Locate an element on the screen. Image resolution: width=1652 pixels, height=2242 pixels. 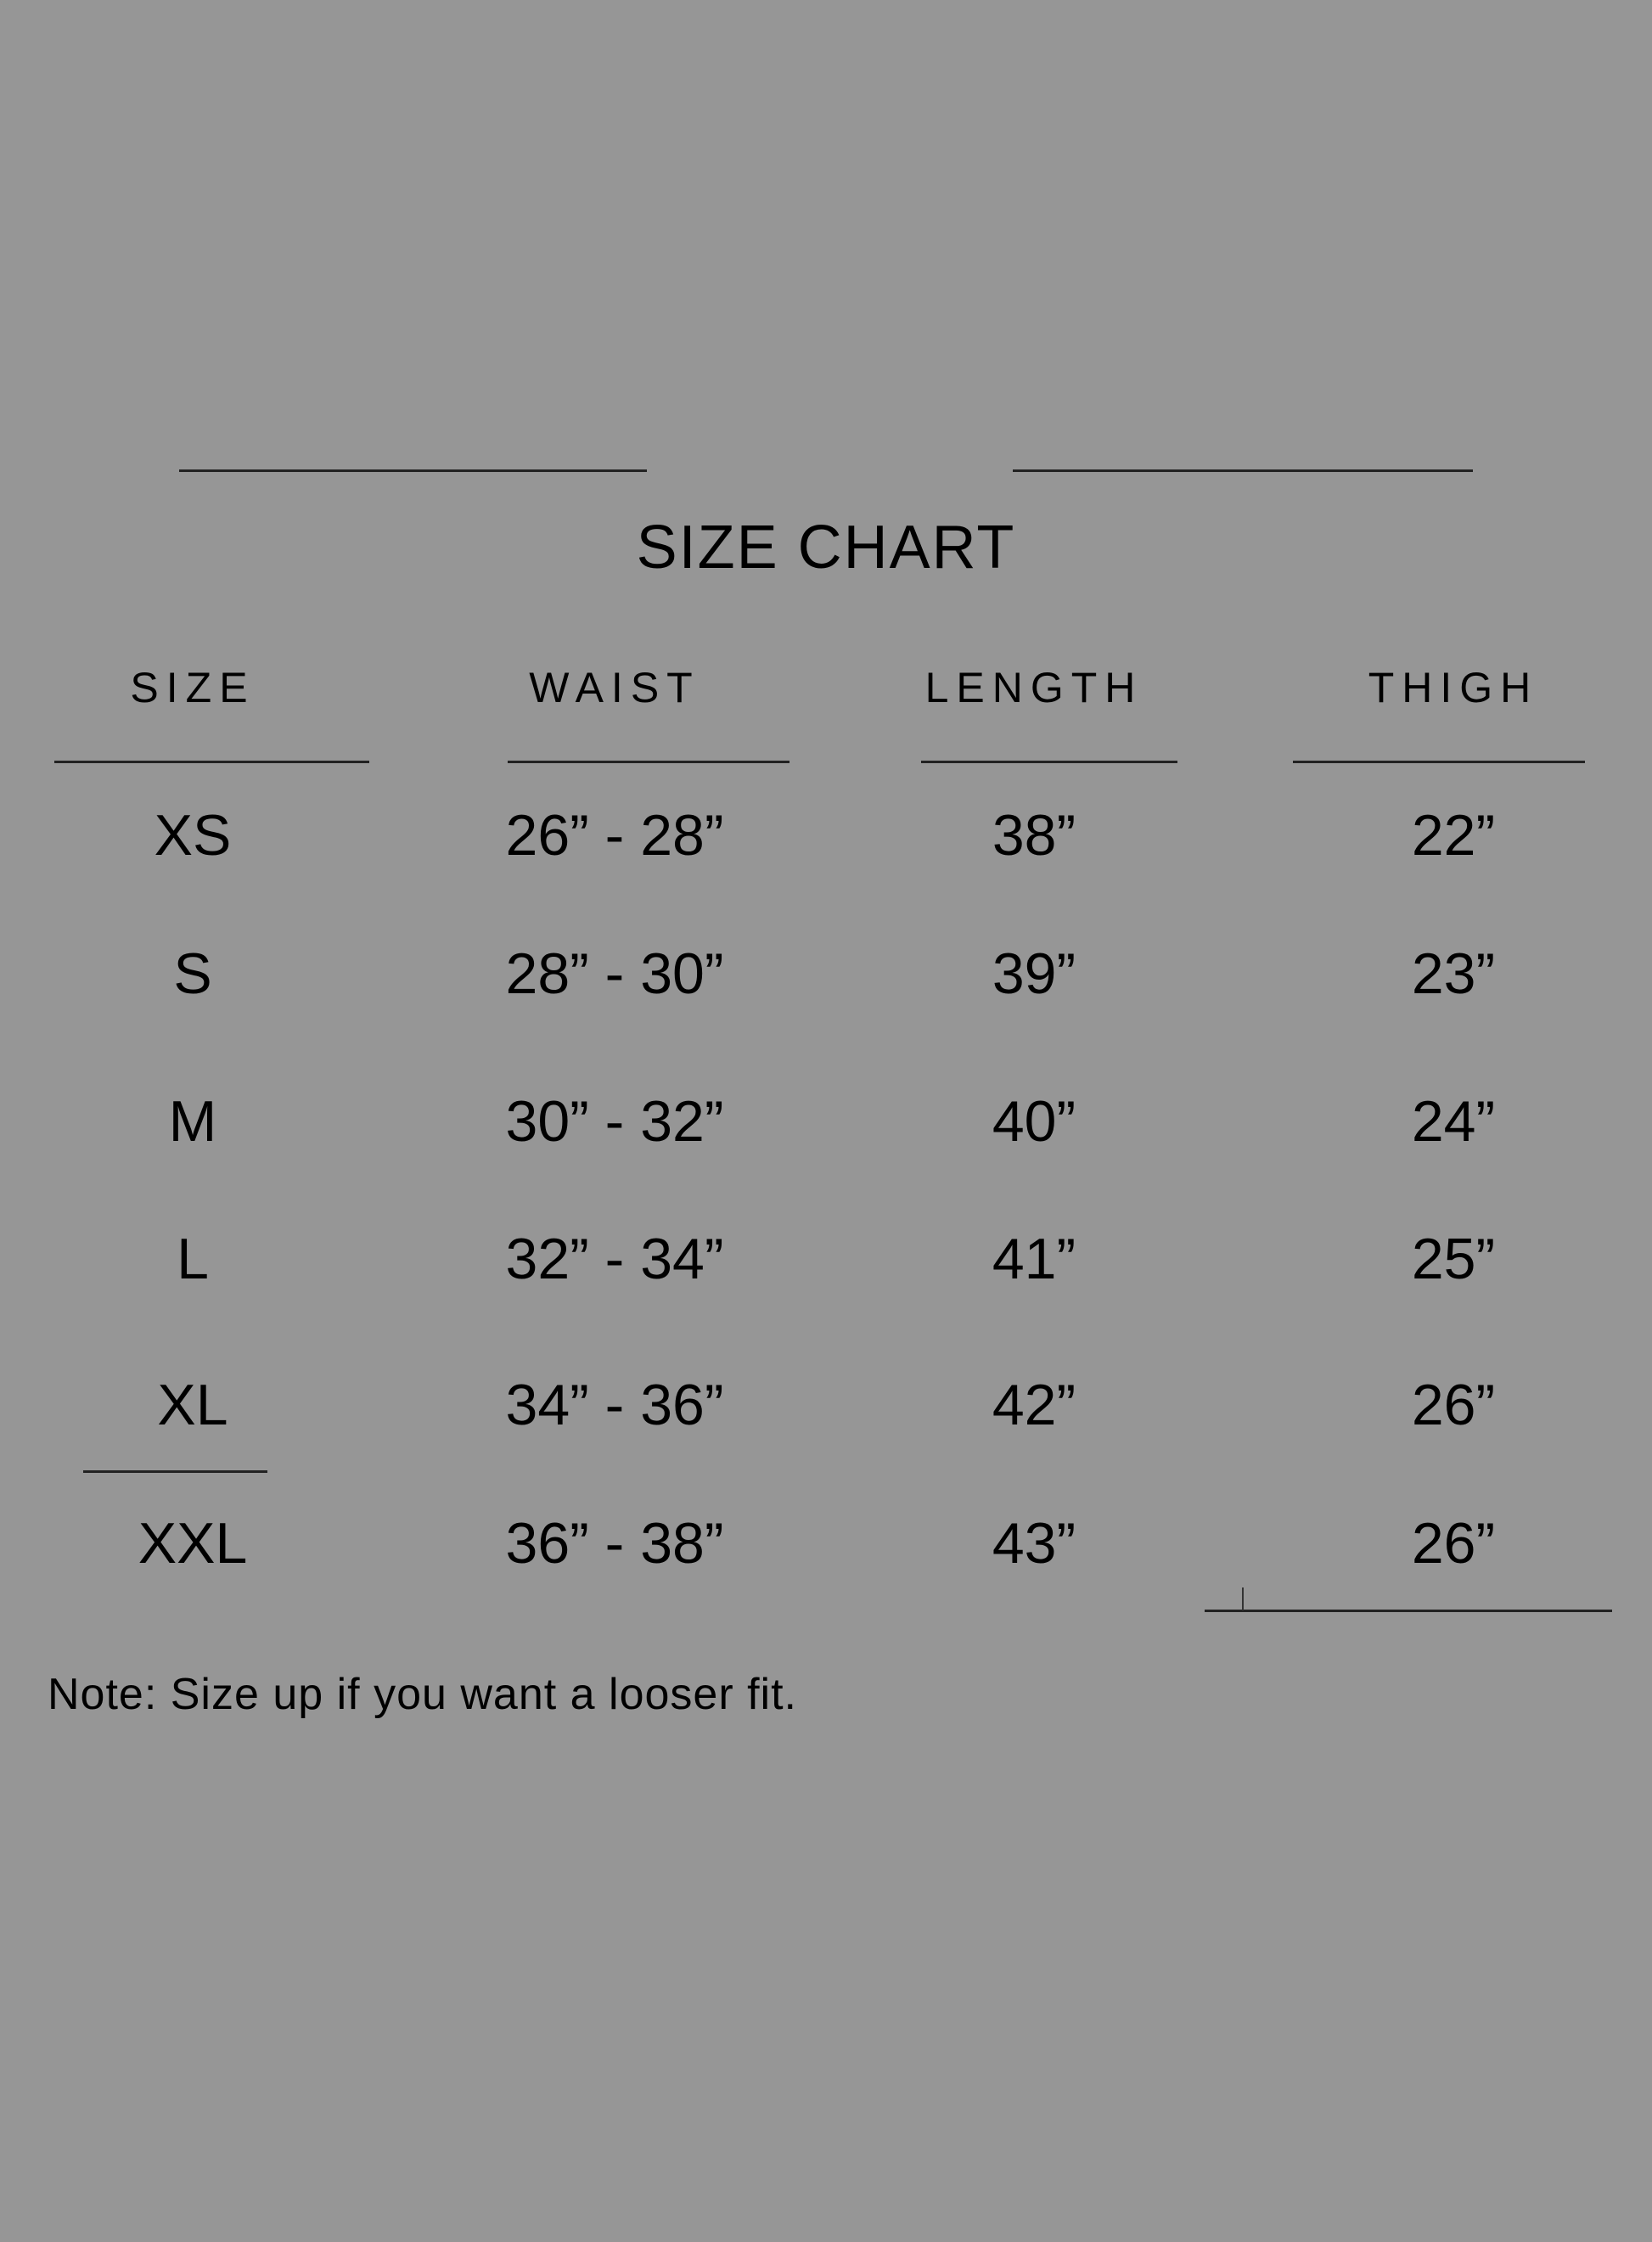
cell-length: 42” is located at coordinates (1034, 1405).